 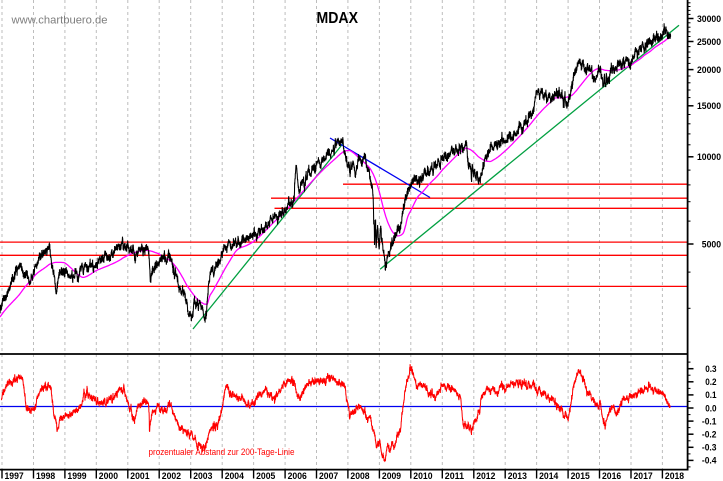 What do you see at coordinates (709, 435) in the screenshot?
I see `svg-text: -0.2` at bounding box center [709, 435].